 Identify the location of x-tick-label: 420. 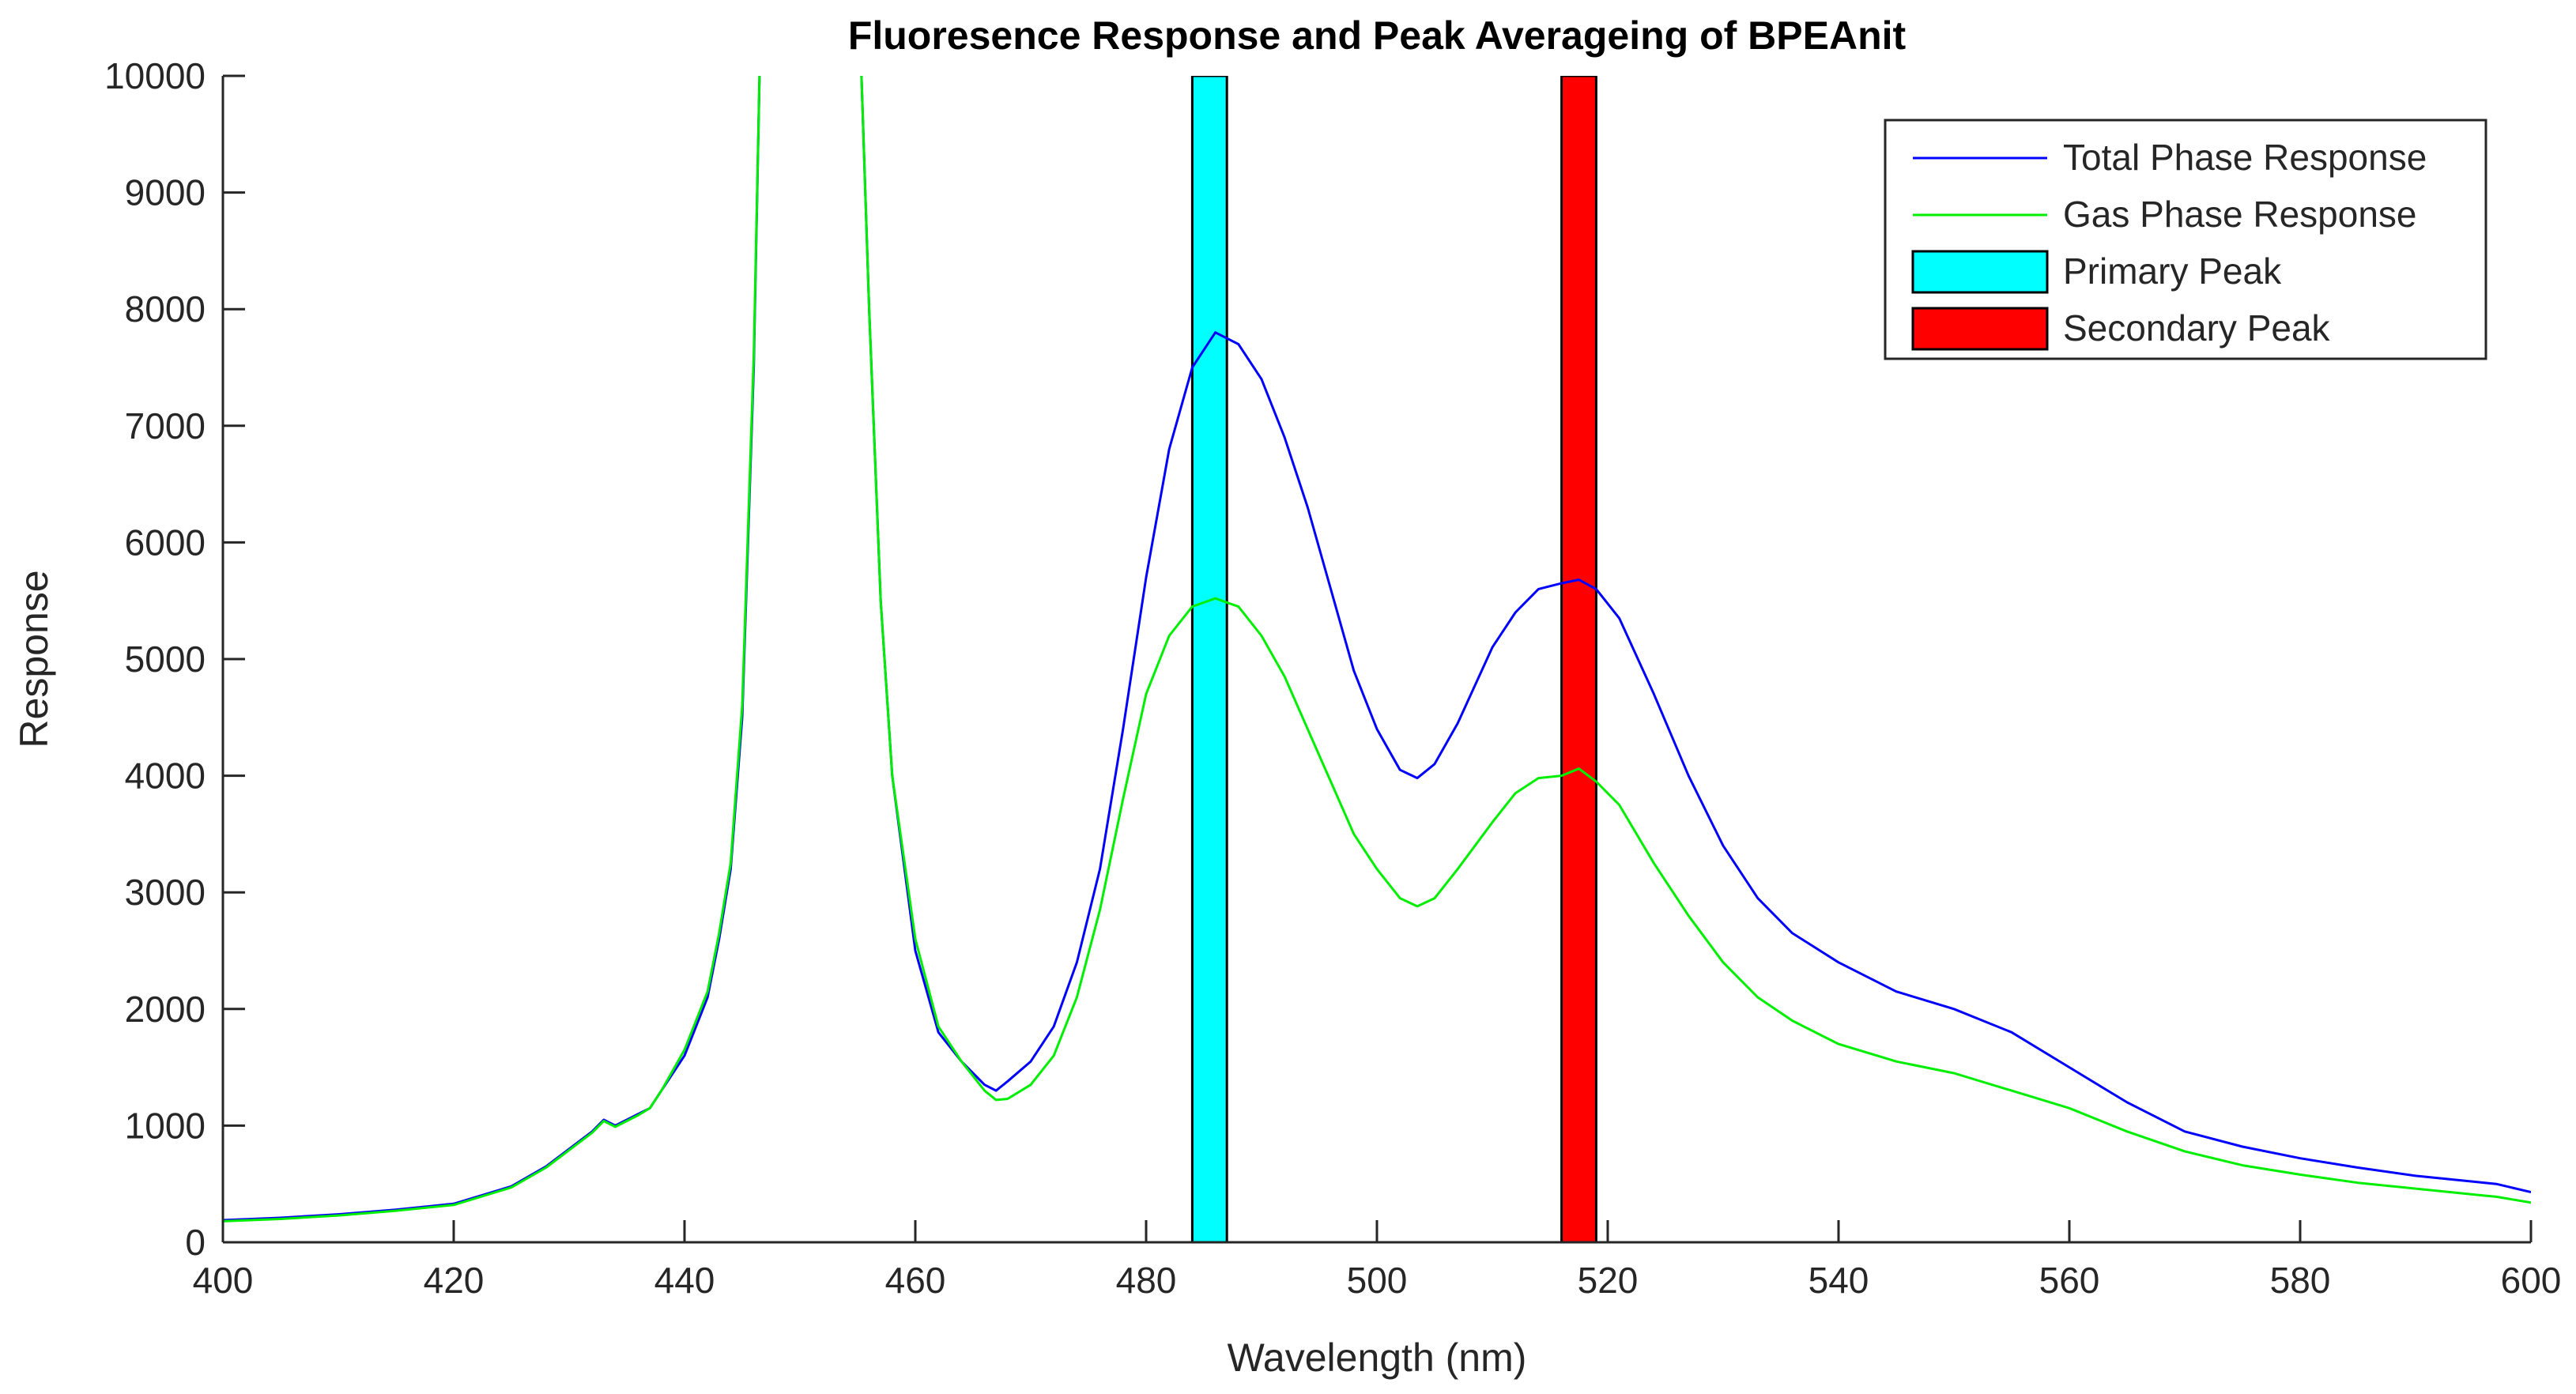
(455, 1280).